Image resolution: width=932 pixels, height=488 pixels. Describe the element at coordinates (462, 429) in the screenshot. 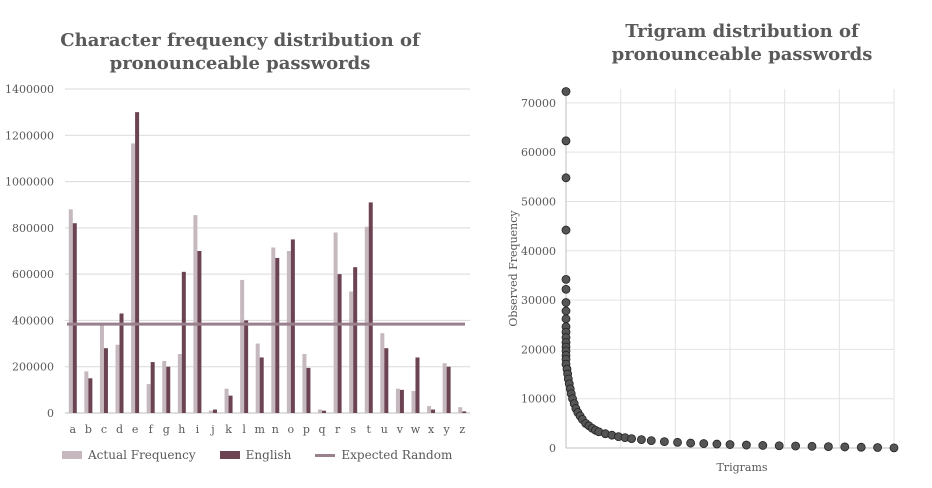

I see `x-tick-label: z` at that location.